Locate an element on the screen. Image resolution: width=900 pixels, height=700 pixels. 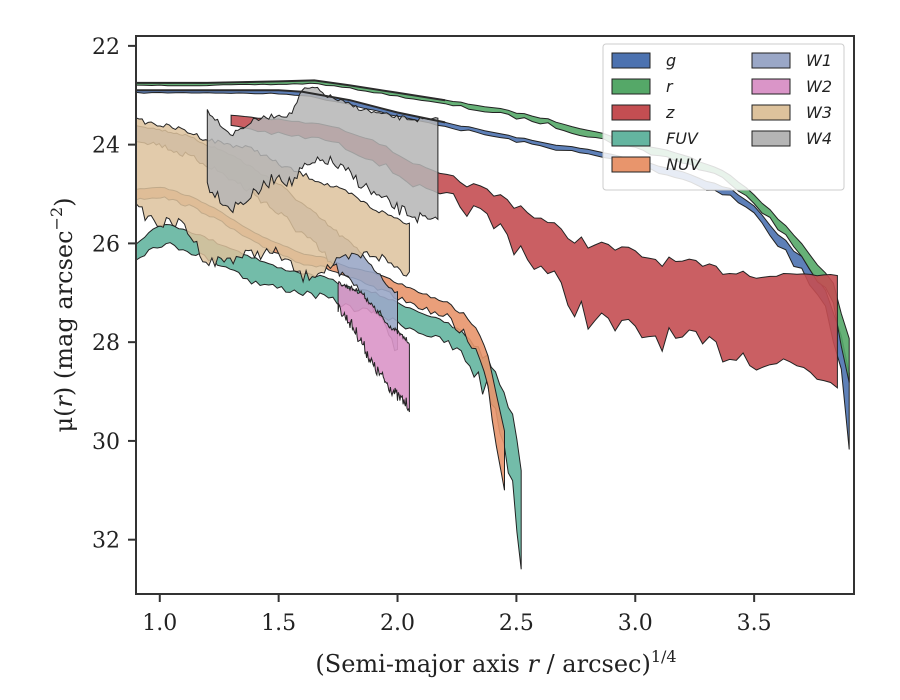
band-w4 is located at coordinates (322, 155).